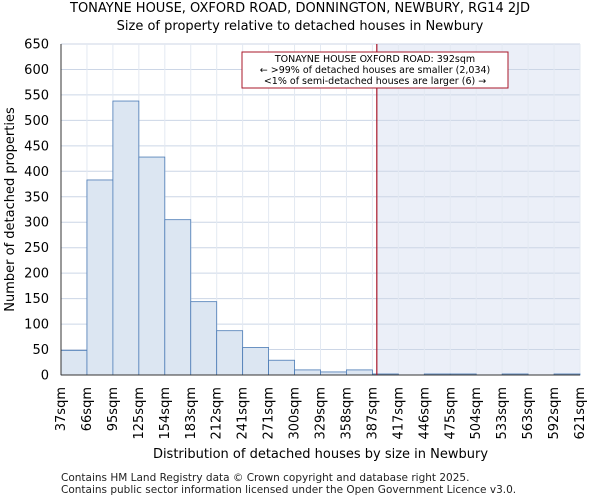  Describe the element at coordinates (217, 413) in the screenshot. I see `x-tick-label: 212sqm` at that location.